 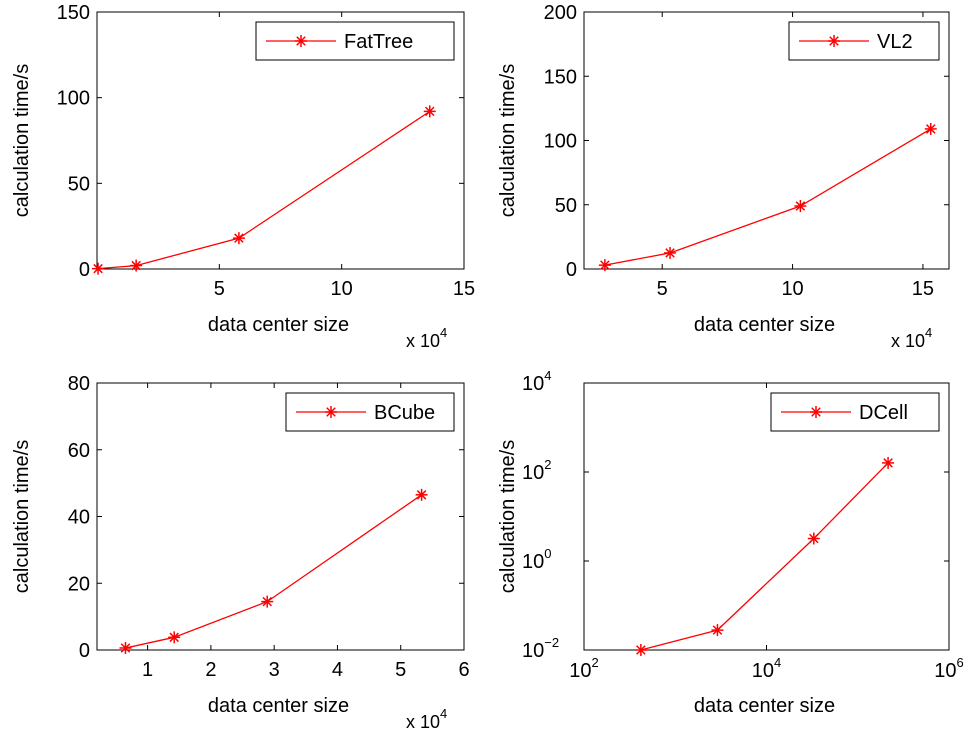 I want to click on legend-label: DCell, so click(x=883, y=413).